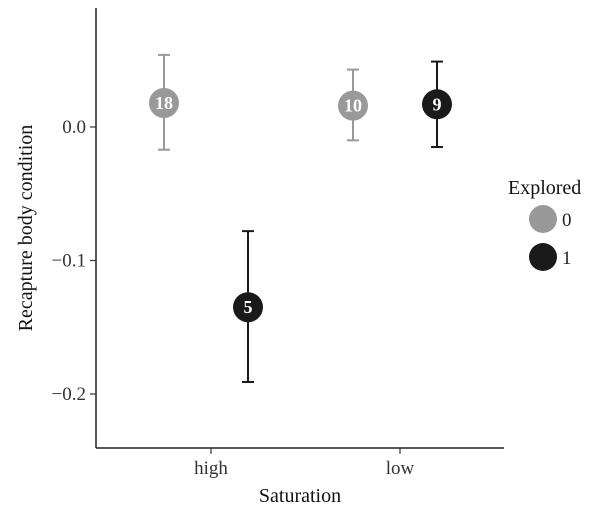  Describe the element at coordinates (69, 261) in the screenshot. I see `y-tick-label: −0.1` at that location.